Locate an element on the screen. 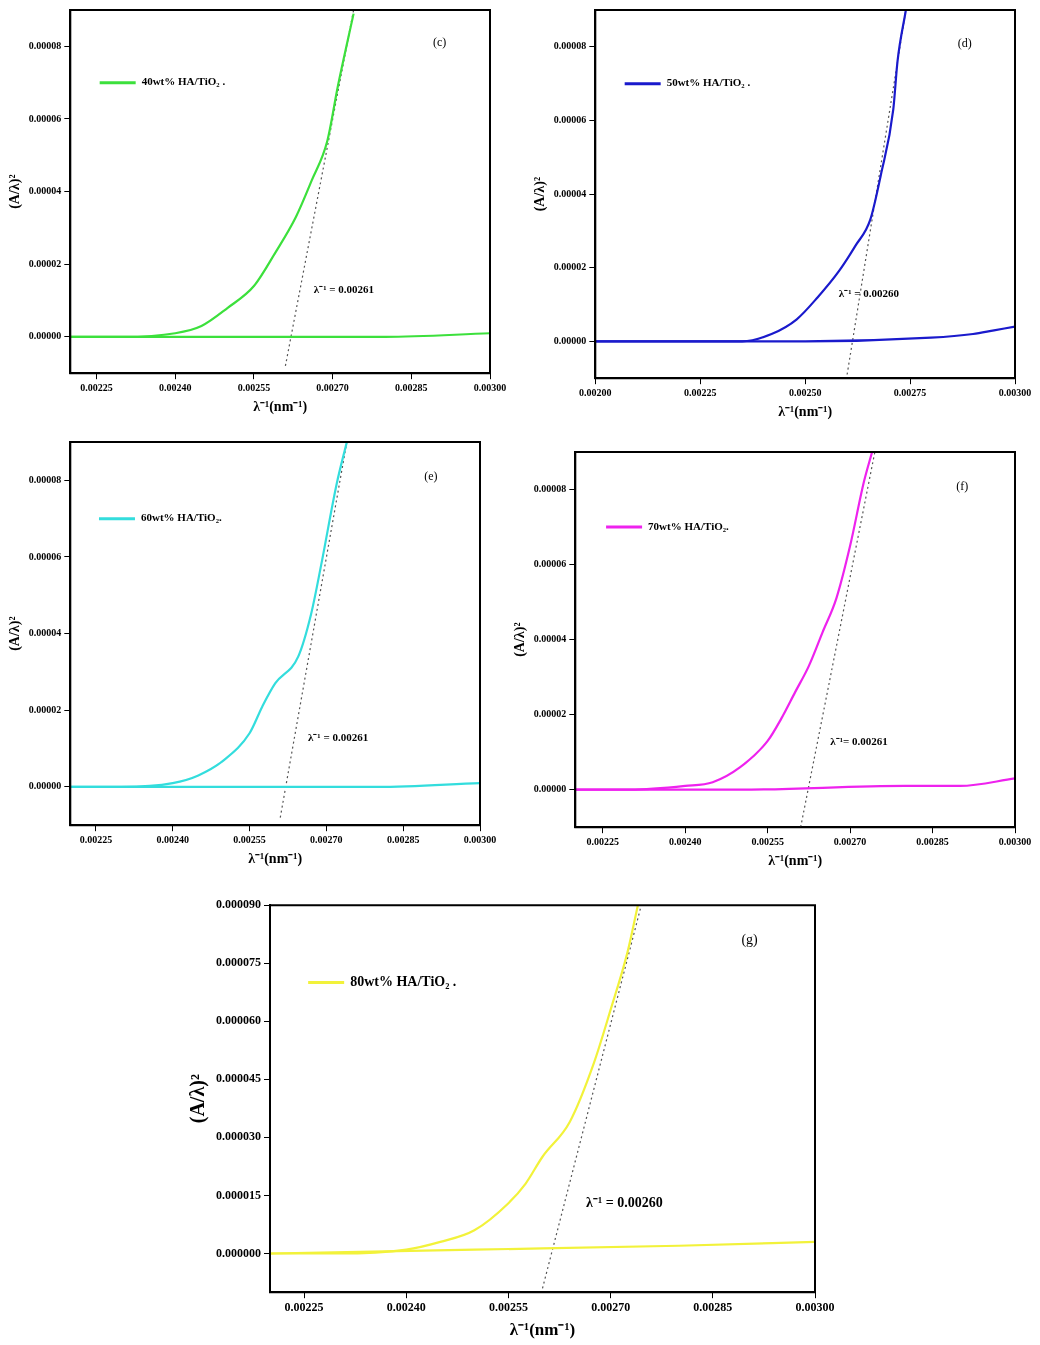 Image resolution: width=1040 pixels, height=1345 pixels. x-tick-label: 0.00275 is located at coordinates (910, 392).